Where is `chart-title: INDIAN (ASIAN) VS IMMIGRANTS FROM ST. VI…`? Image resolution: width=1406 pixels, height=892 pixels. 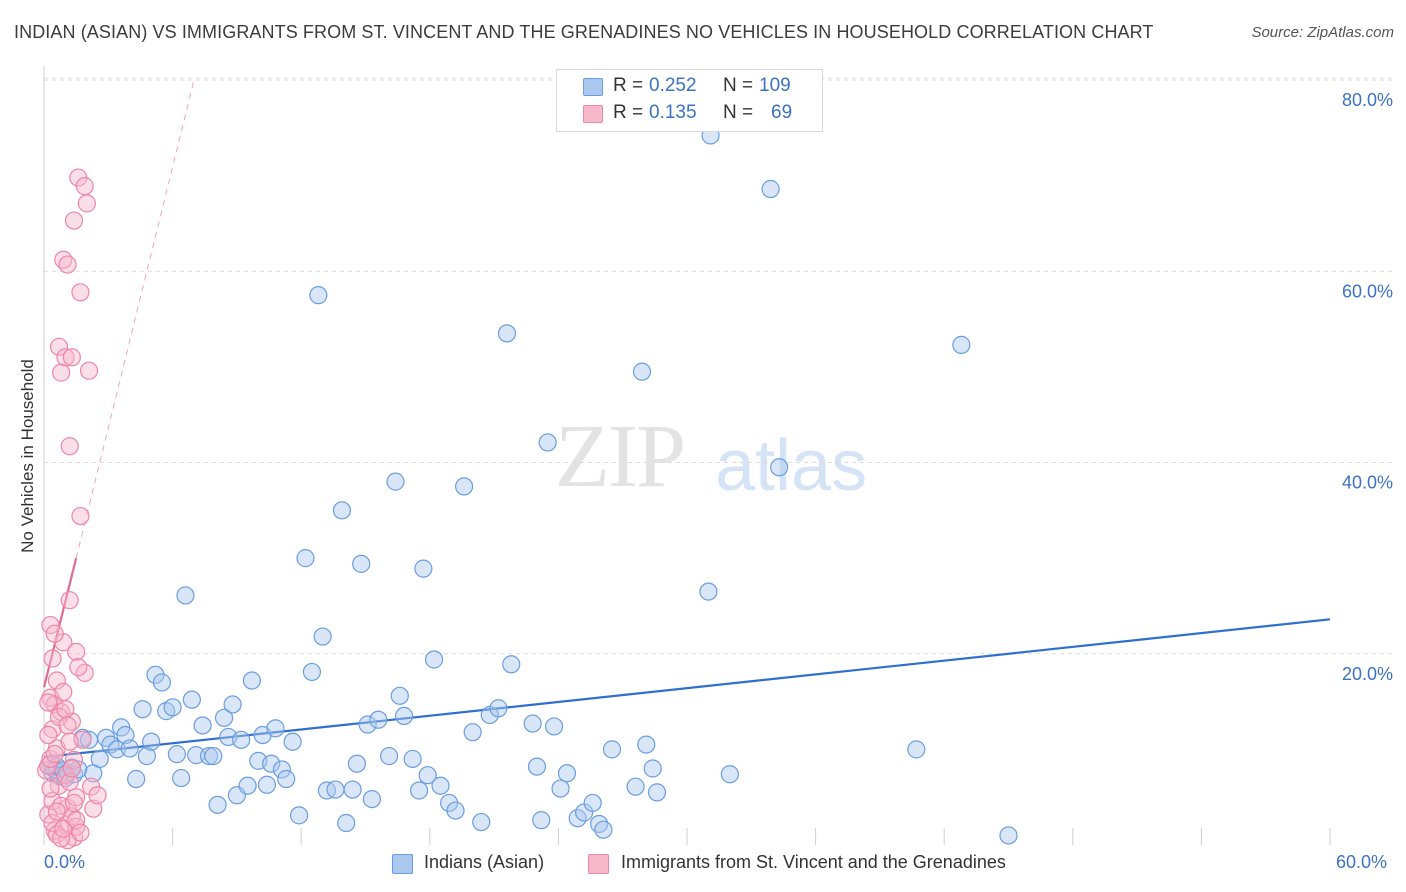 chart-title: INDIAN (ASIAN) VS IMMIGRANTS FROM ST. VI… is located at coordinates (584, 32).